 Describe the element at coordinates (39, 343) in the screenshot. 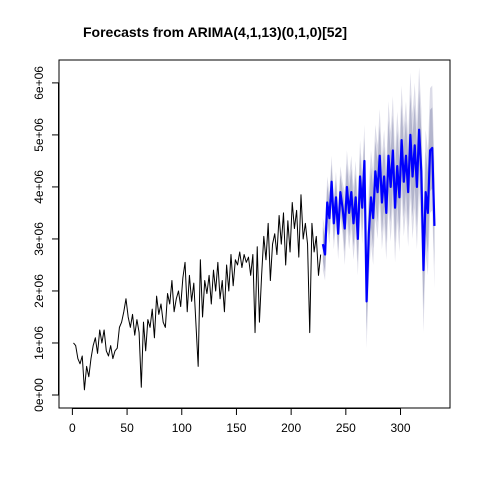

I see `y-tick-label: 1e+06` at that location.